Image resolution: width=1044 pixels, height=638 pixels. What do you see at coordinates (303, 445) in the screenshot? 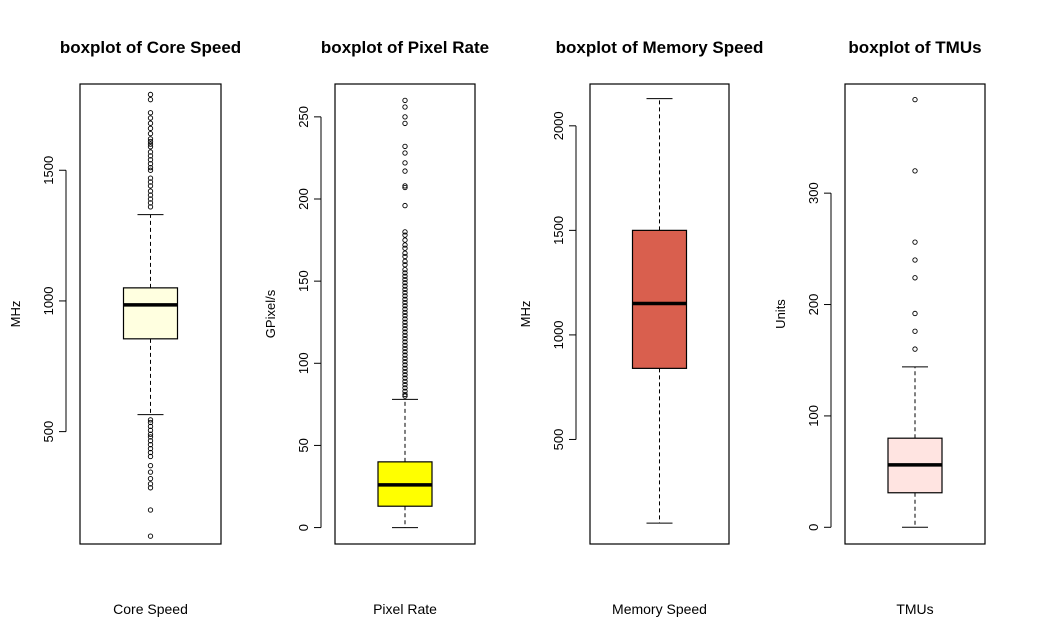
I see `y-tick-label: 50` at bounding box center [303, 445].